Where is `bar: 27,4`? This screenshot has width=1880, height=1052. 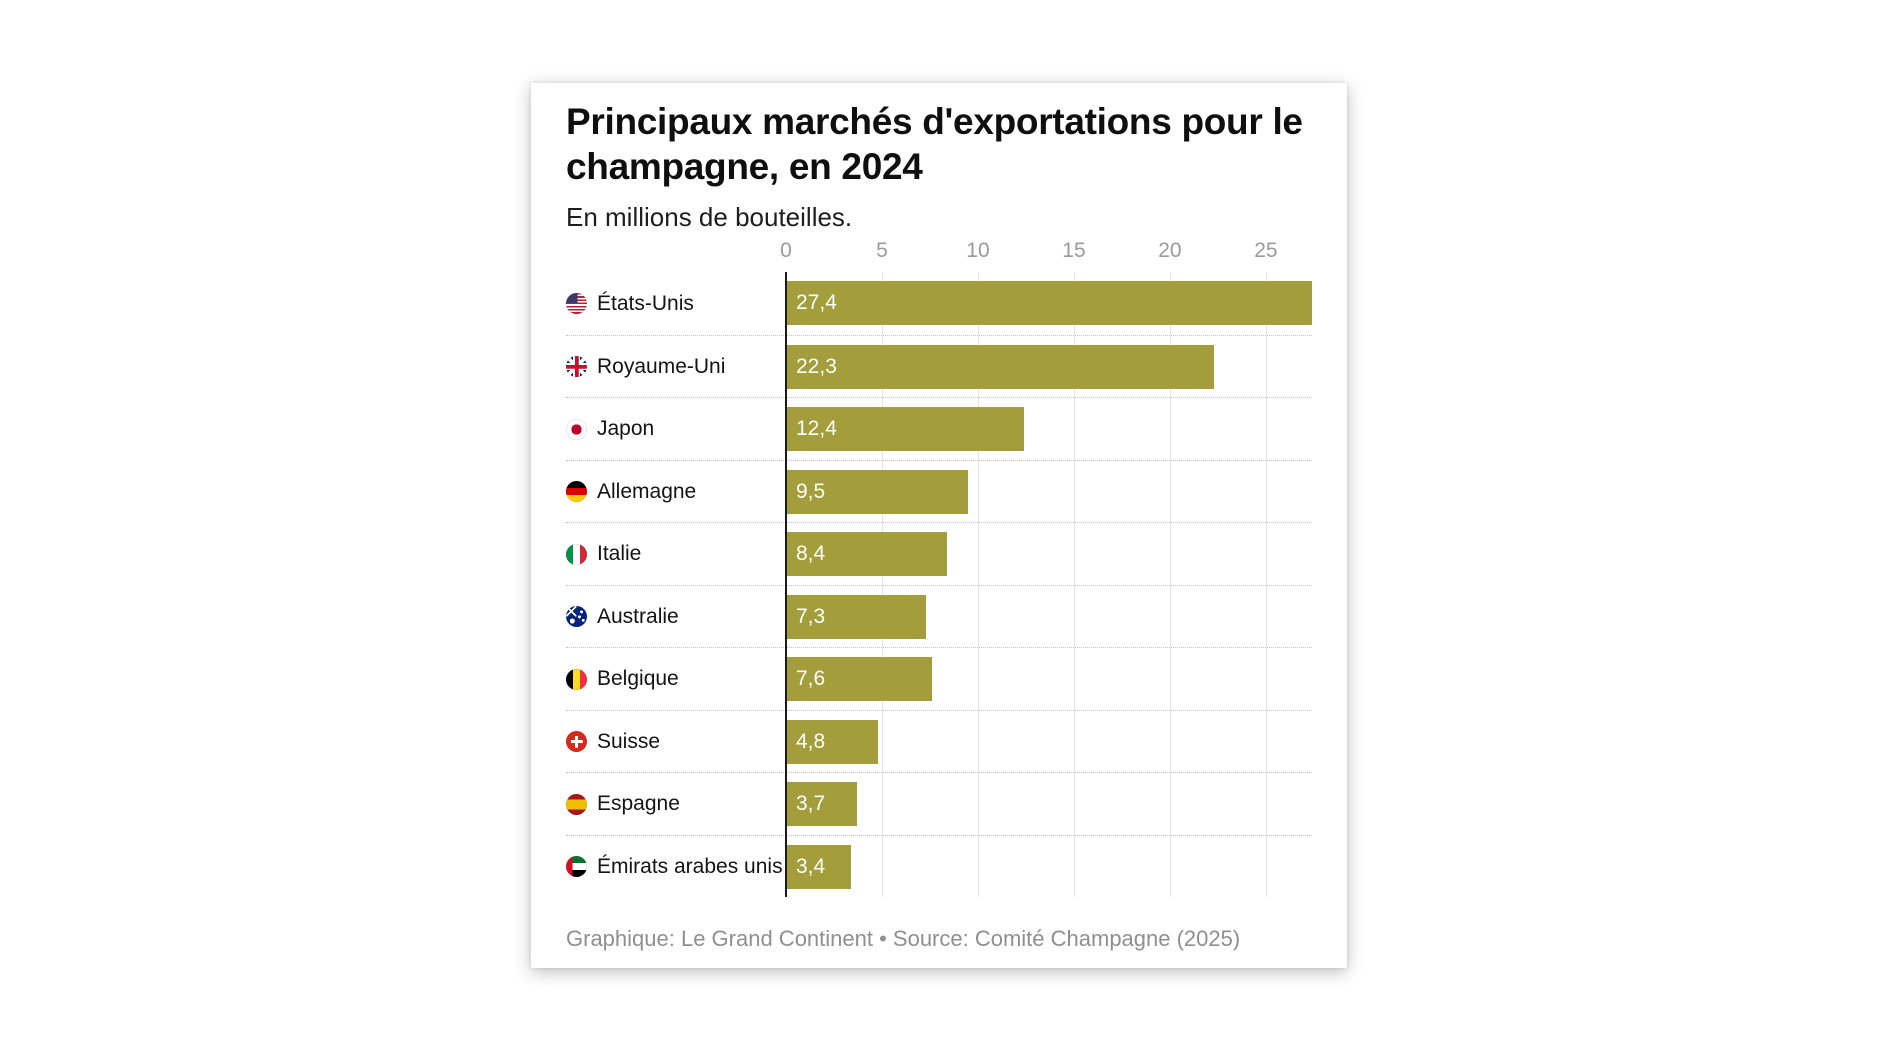
bar: 27,4 is located at coordinates (1049, 303).